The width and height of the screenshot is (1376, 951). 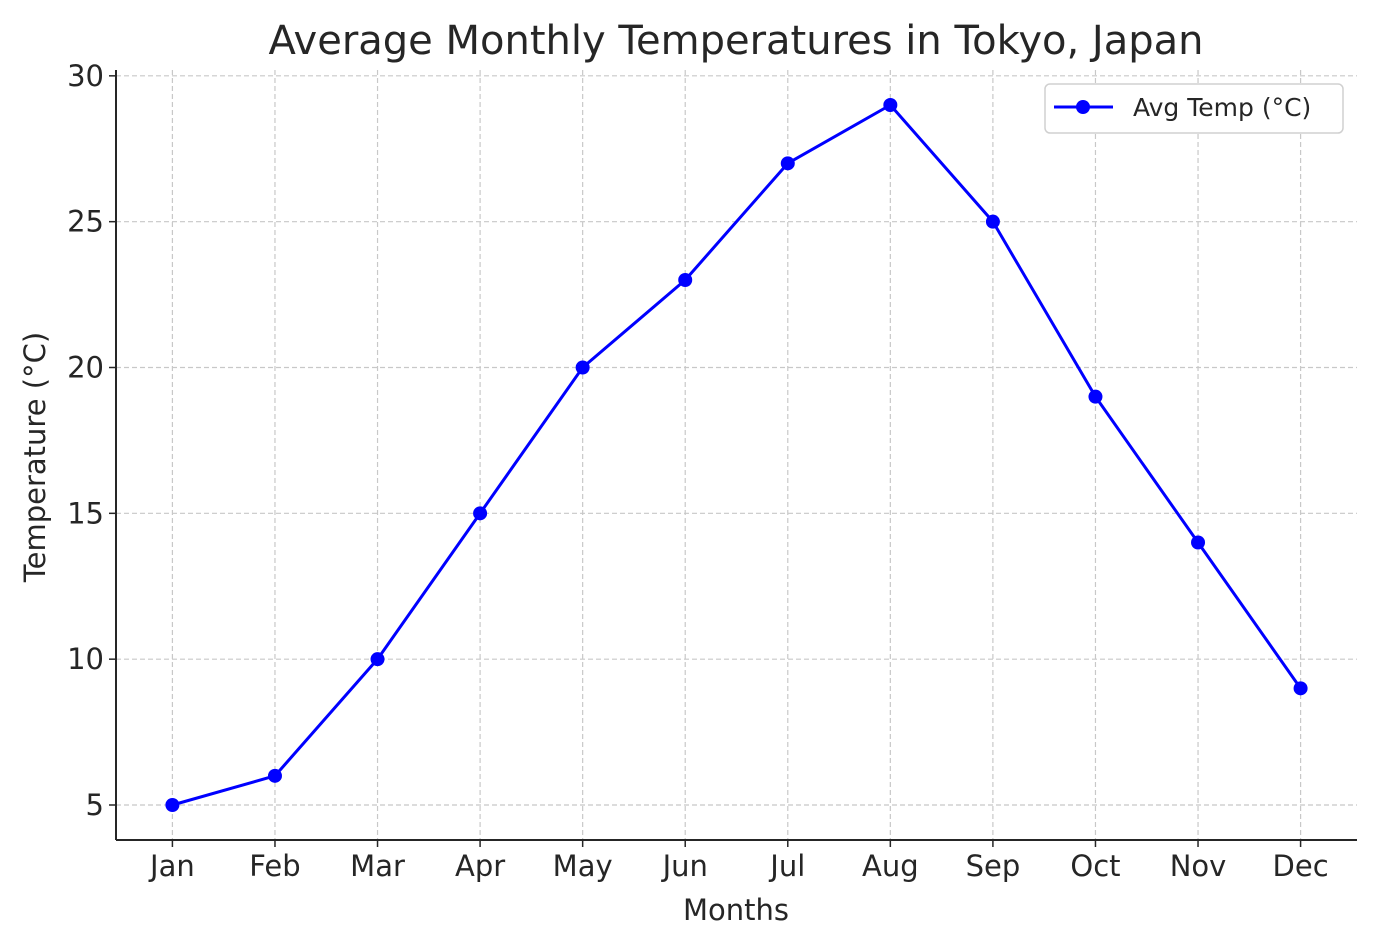 What do you see at coordinates (171, 866) in the screenshot?
I see `x-tick-label: Jan` at bounding box center [171, 866].